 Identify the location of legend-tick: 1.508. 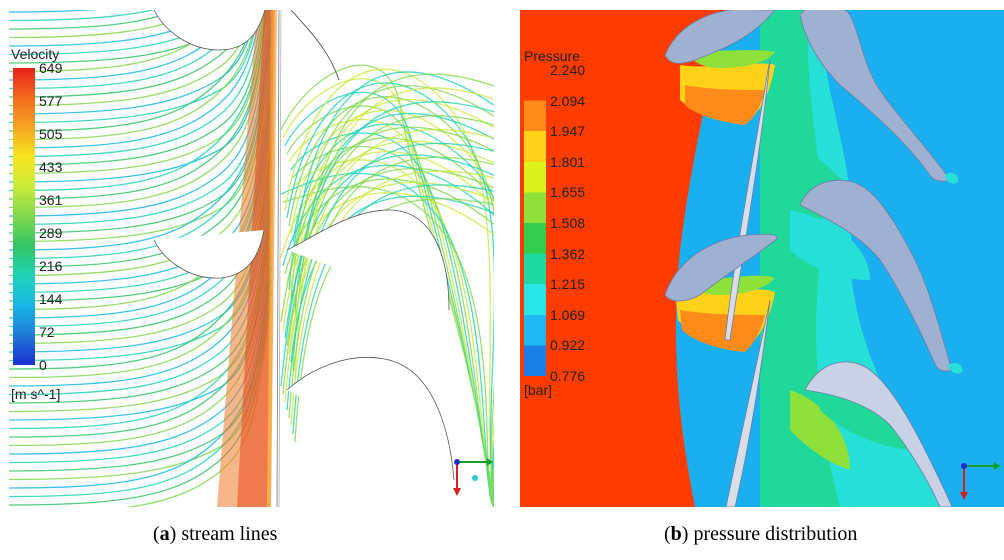
(568, 223).